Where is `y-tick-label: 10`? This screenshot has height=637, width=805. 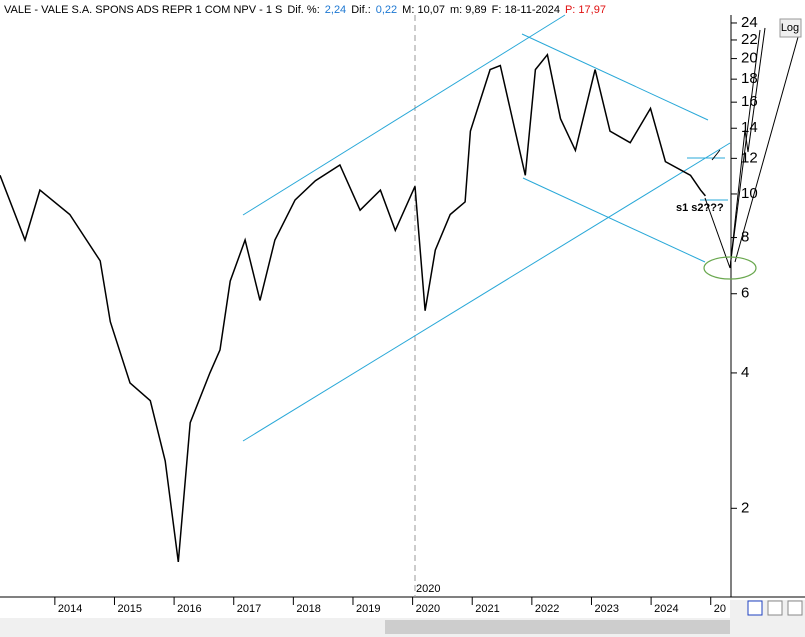 y-tick-label: 10 is located at coordinates (749, 193).